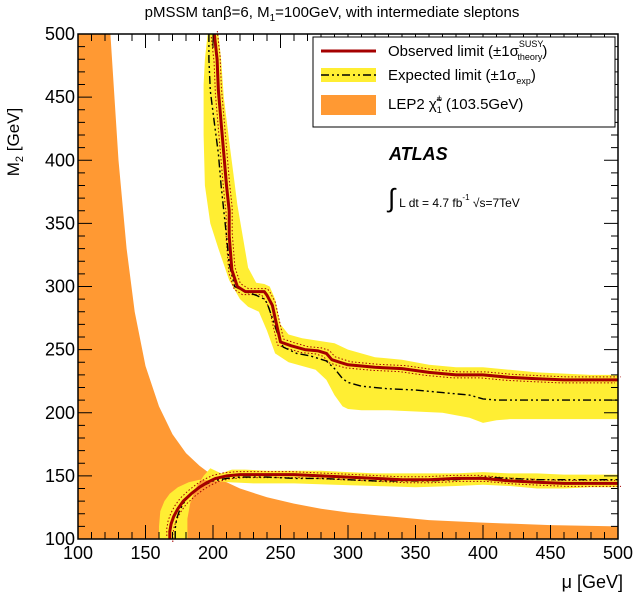 The width and height of the screenshot is (637, 605). What do you see at coordinates (483, 553) in the screenshot?
I see `x-tick-label: 400` at bounding box center [483, 553].